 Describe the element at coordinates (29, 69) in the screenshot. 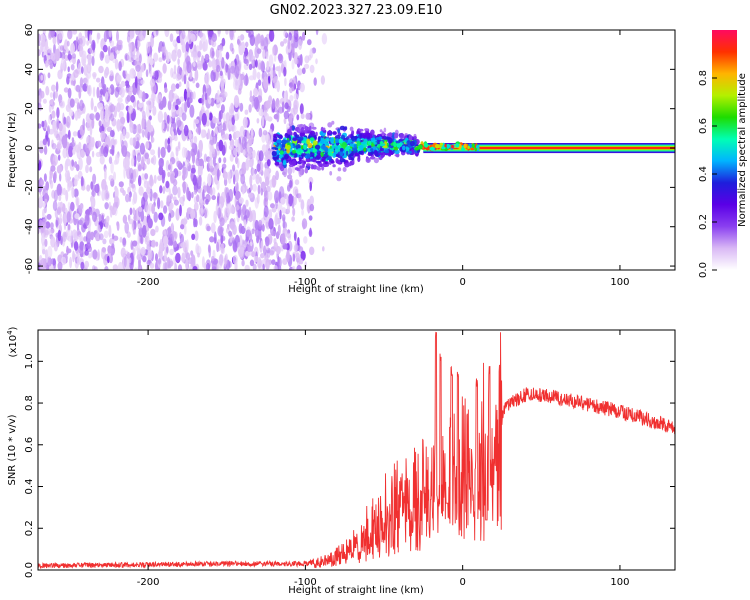

I see `spectrogram-ytick-label: 40` at that location.